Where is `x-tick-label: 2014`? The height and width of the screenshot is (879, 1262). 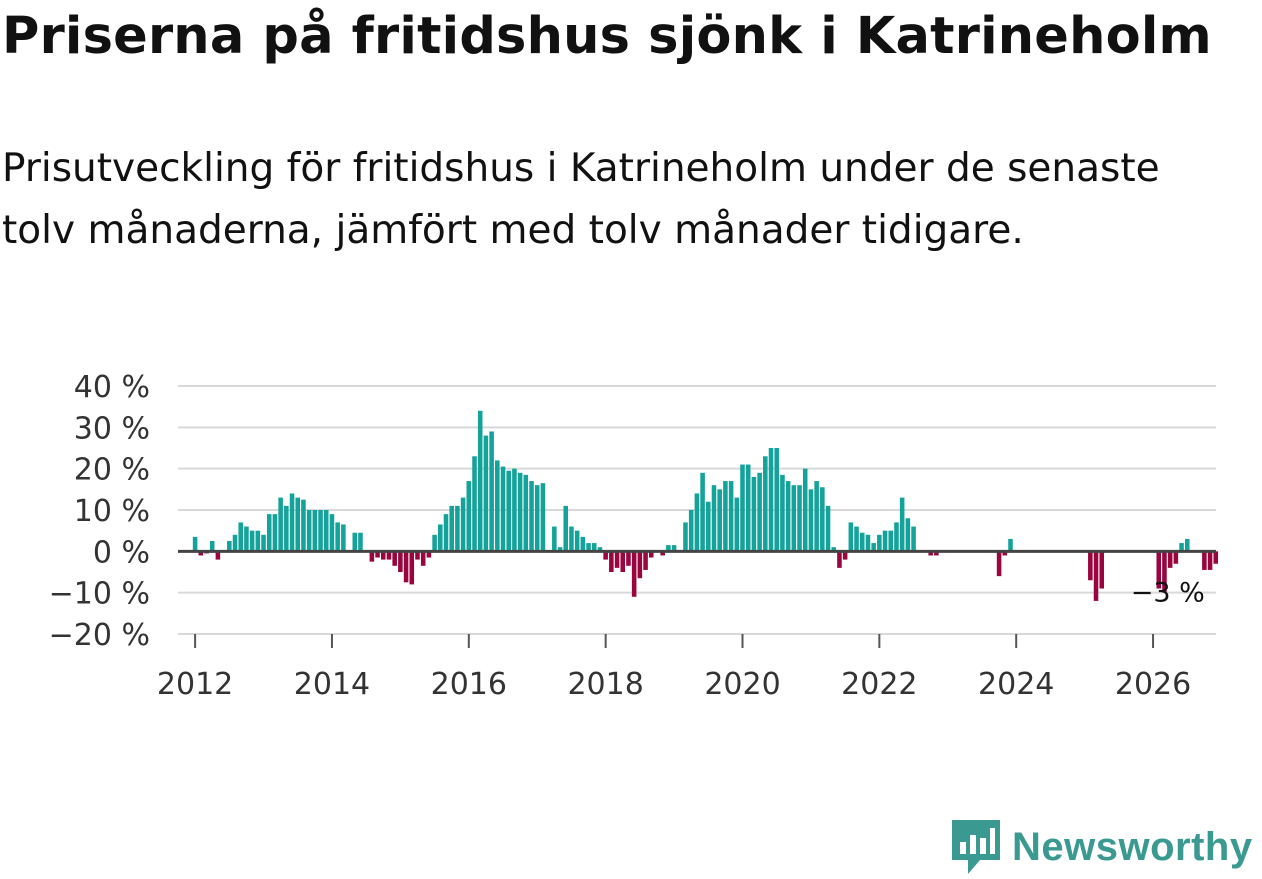 x-tick-label: 2014 is located at coordinates (332, 684).